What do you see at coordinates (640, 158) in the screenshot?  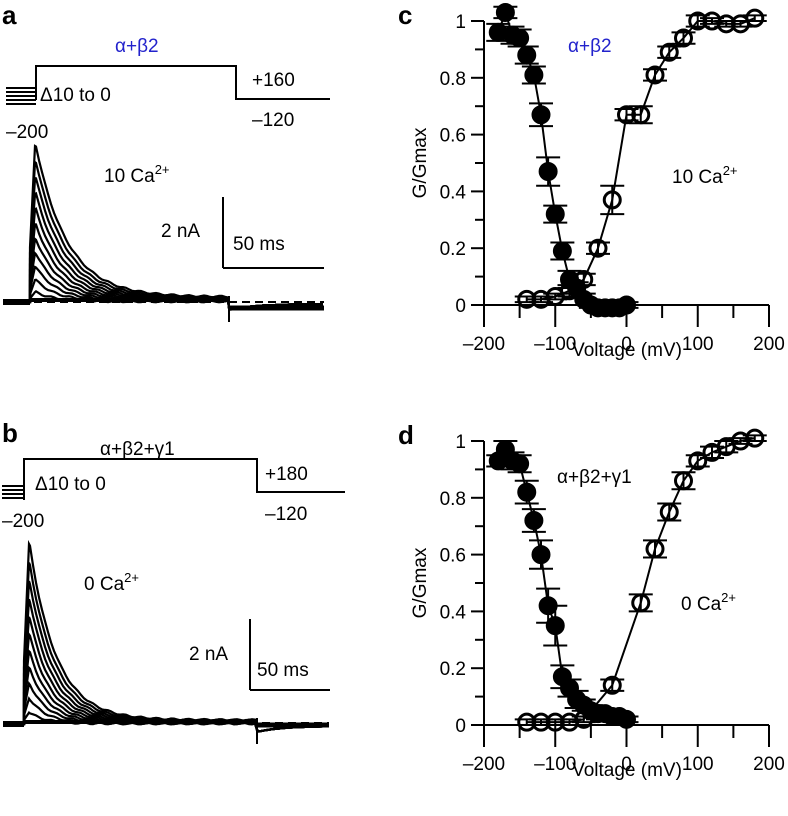 I see `series-activation` at bounding box center [640, 158].